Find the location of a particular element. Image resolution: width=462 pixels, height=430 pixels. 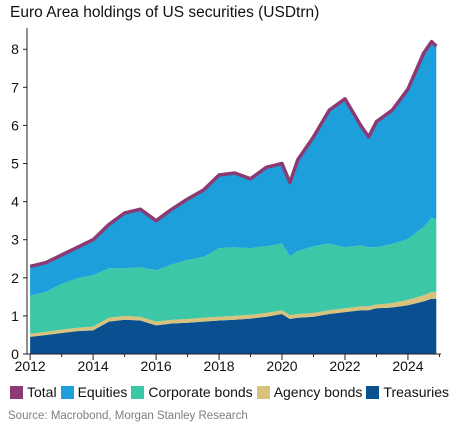

legend-item-corporate-bonds: Corporate bonds is located at coordinates (192, 392).